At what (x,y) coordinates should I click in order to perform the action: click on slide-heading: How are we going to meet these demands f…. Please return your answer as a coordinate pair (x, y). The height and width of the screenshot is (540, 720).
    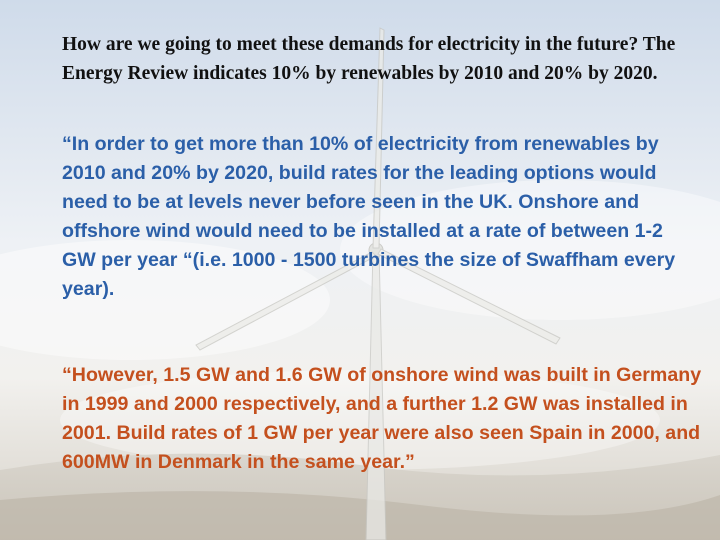
    Looking at the image, I should click on (369, 59).